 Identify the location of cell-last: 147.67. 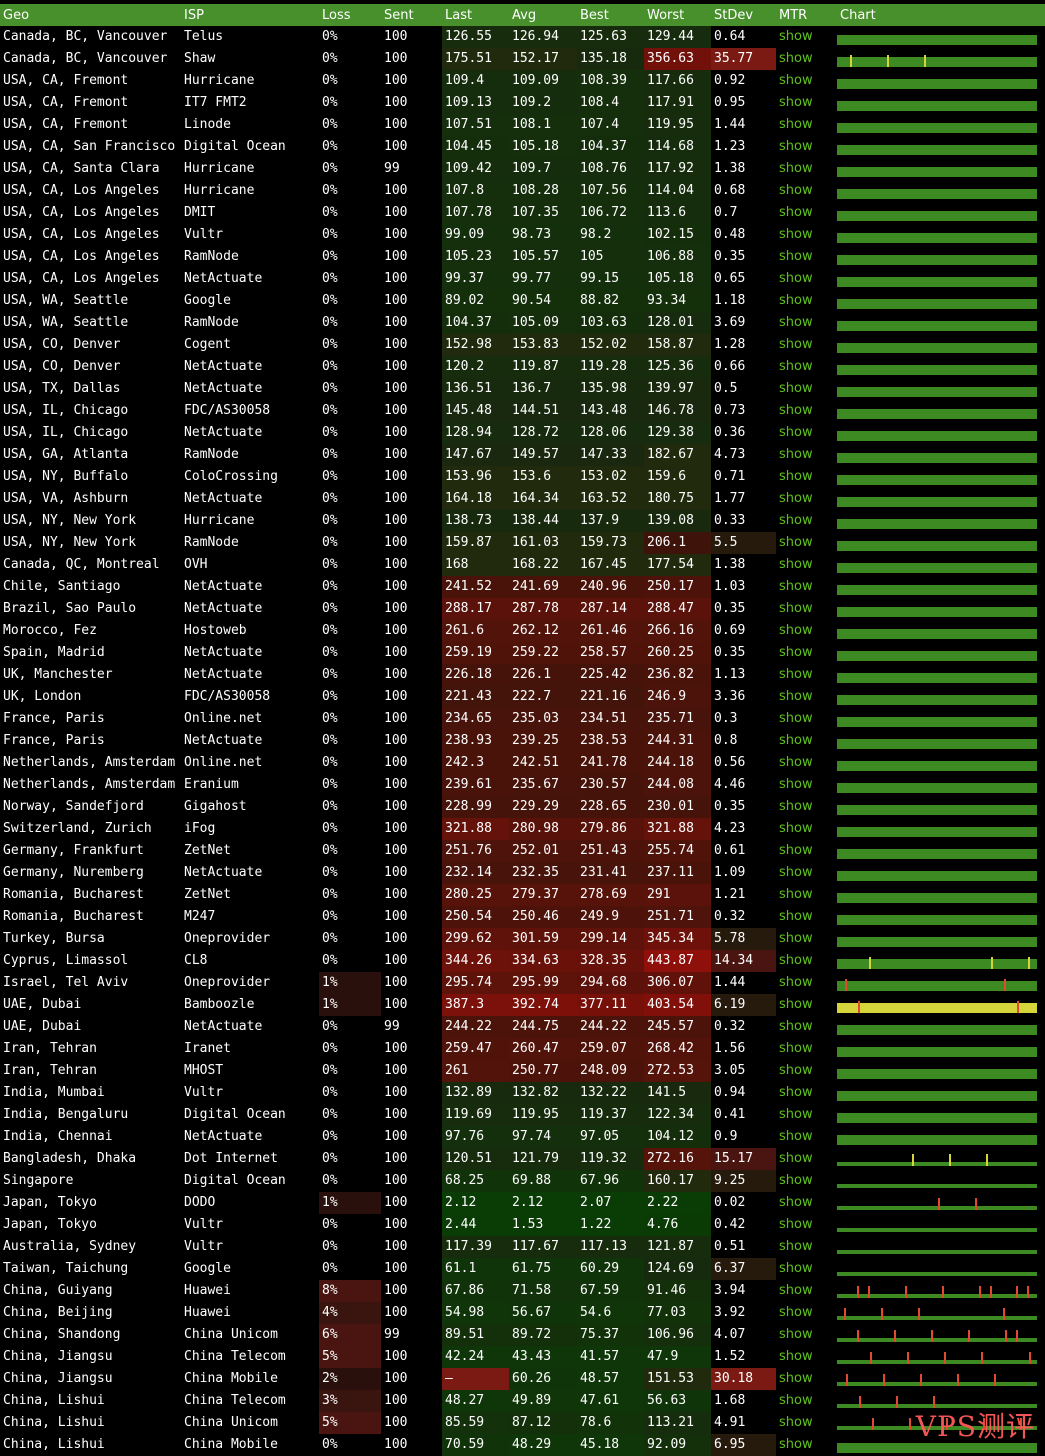
(475, 455).